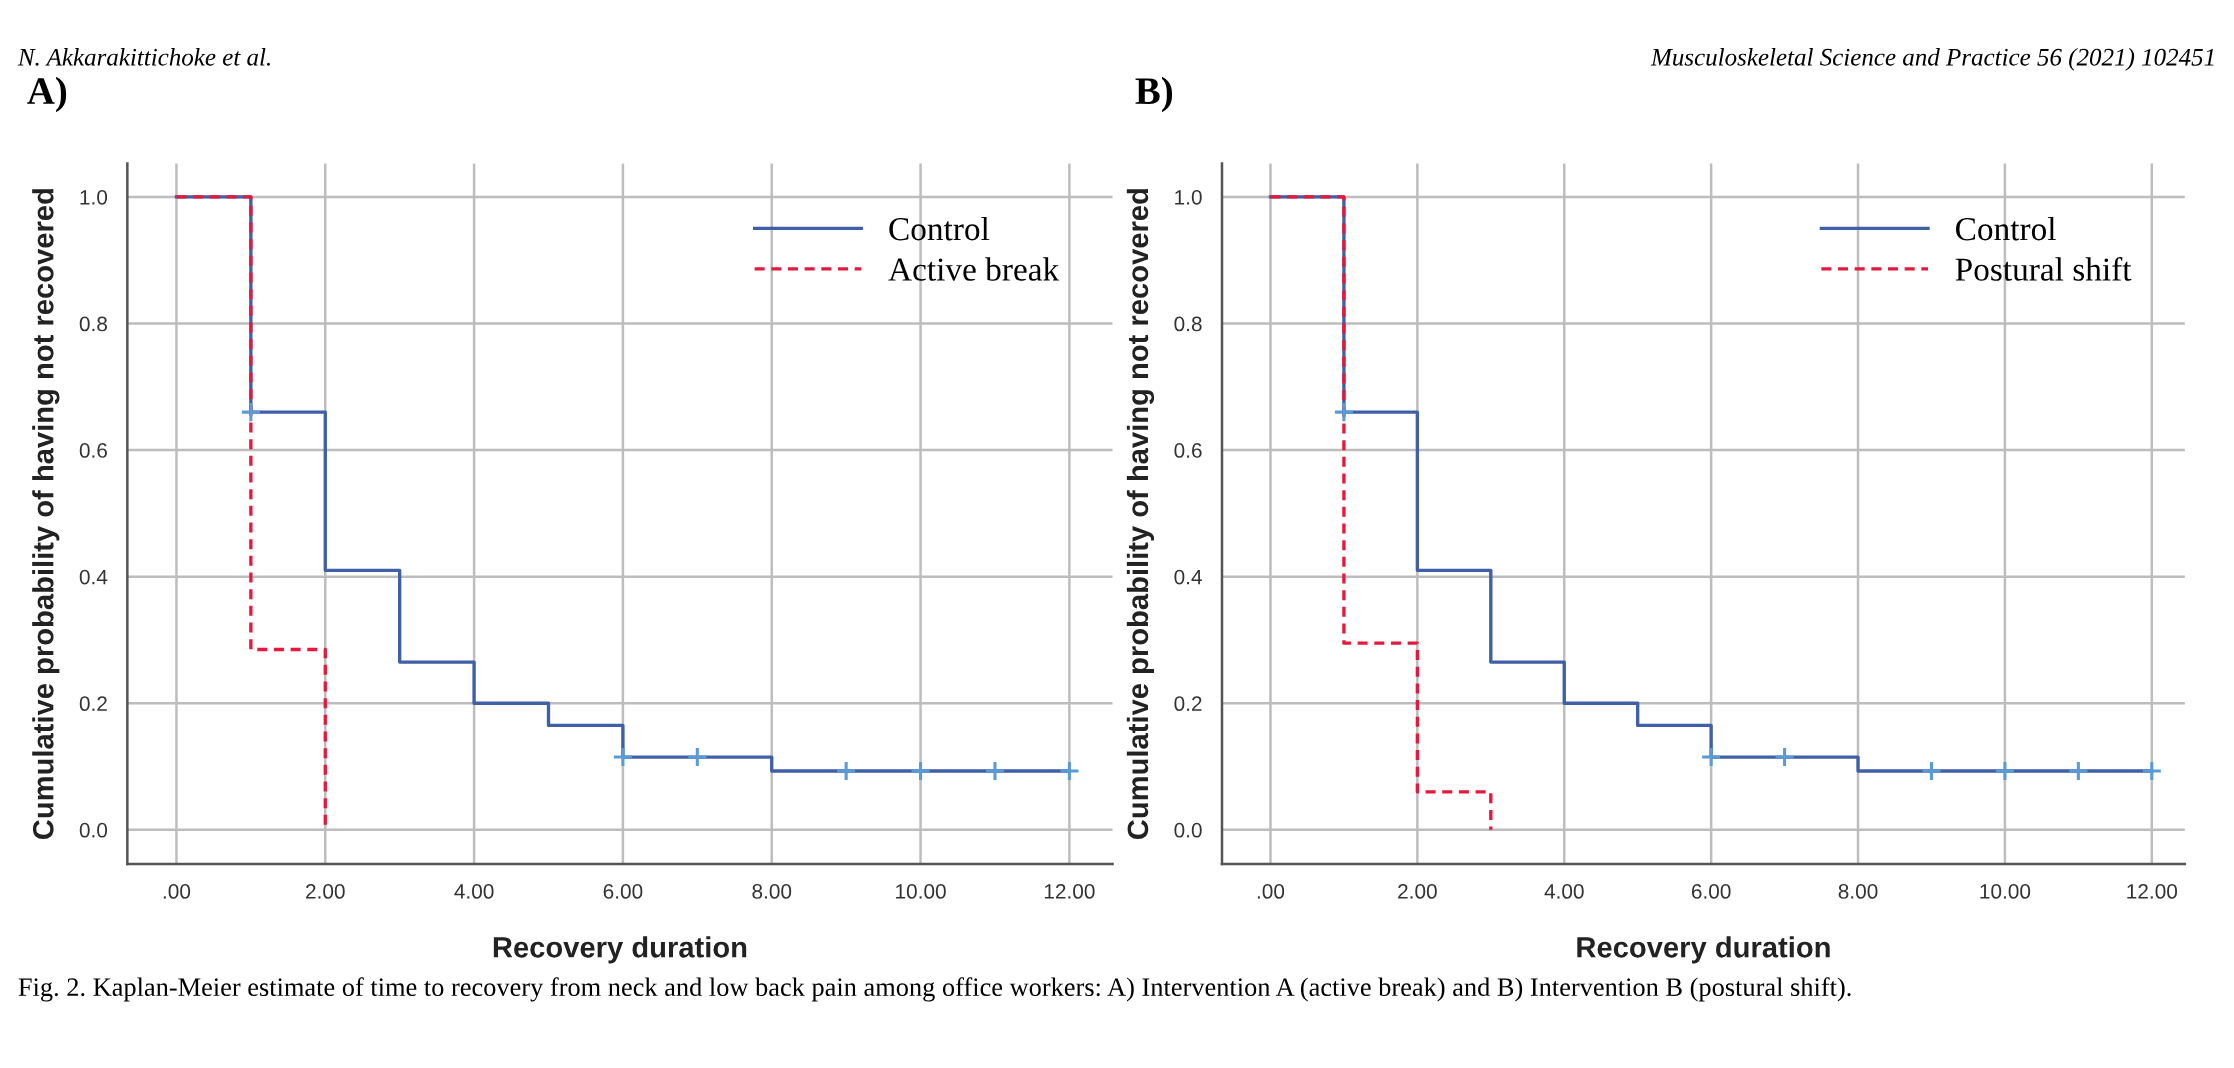 This screenshot has height=1068, width=2234. Describe the element at coordinates (1154, 94) in the screenshot. I see `chart-title: B)` at that location.